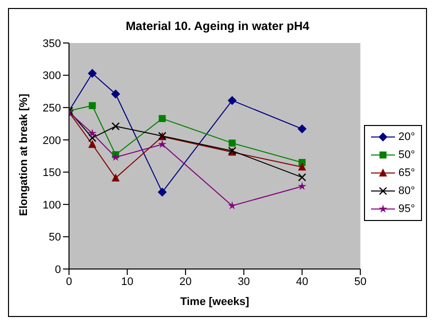 Image resolution: width=435 pixels, height=325 pixels. I want to click on x-tick-label: 50, so click(360, 282).